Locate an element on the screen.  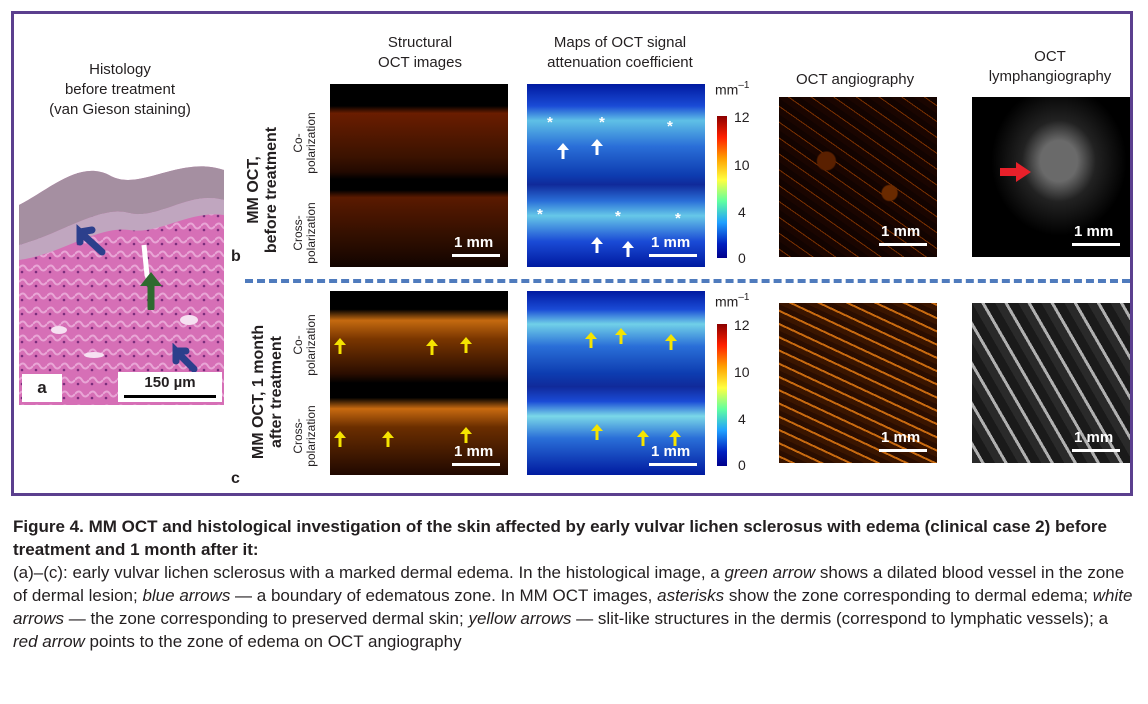
colorbar-b is located at coordinates (722, 187).